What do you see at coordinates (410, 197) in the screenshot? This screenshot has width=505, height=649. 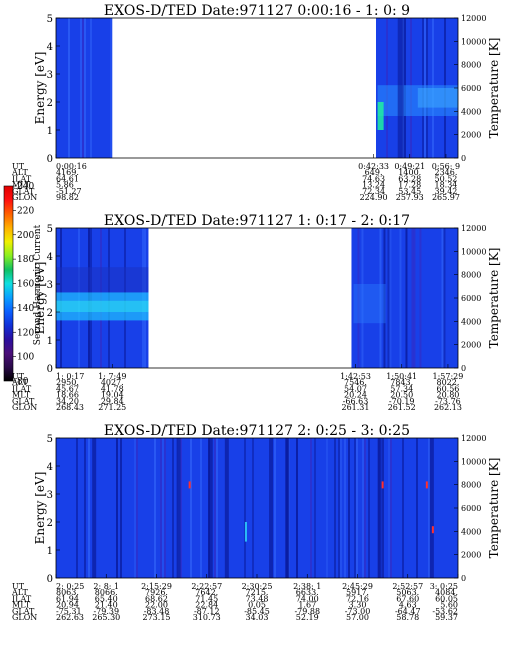 I see `orbit-value: 257.93` at bounding box center [410, 197].